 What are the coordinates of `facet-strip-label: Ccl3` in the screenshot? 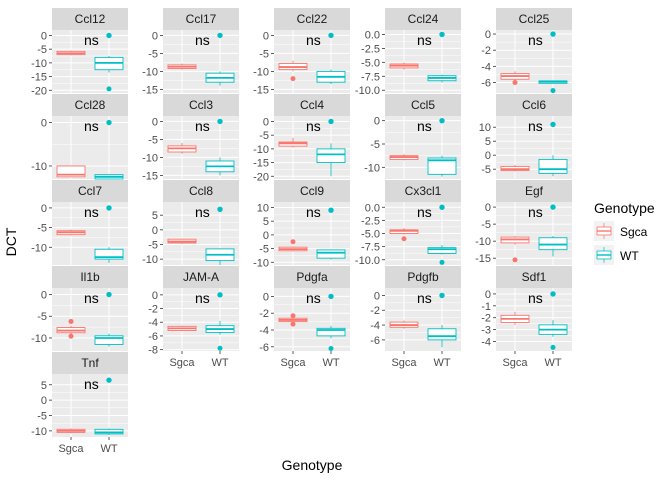 It's located at (201, 105).